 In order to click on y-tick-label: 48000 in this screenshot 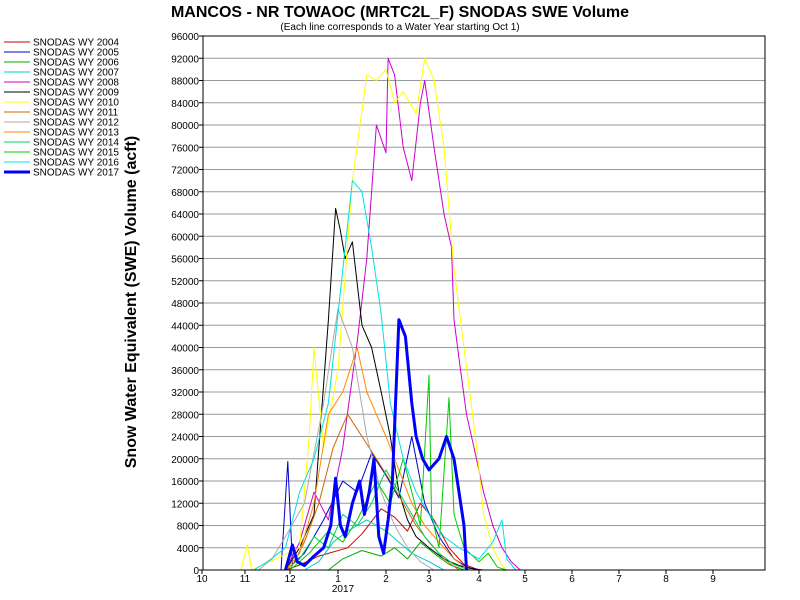, I will do `click(185, 304)`.